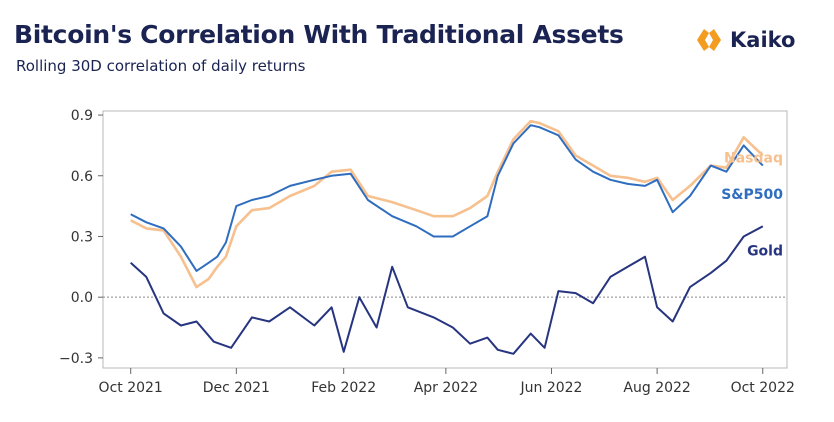 This screenshot has height=422, width=834. I want to click on brand-name: Kaiko, so click(763, 40).